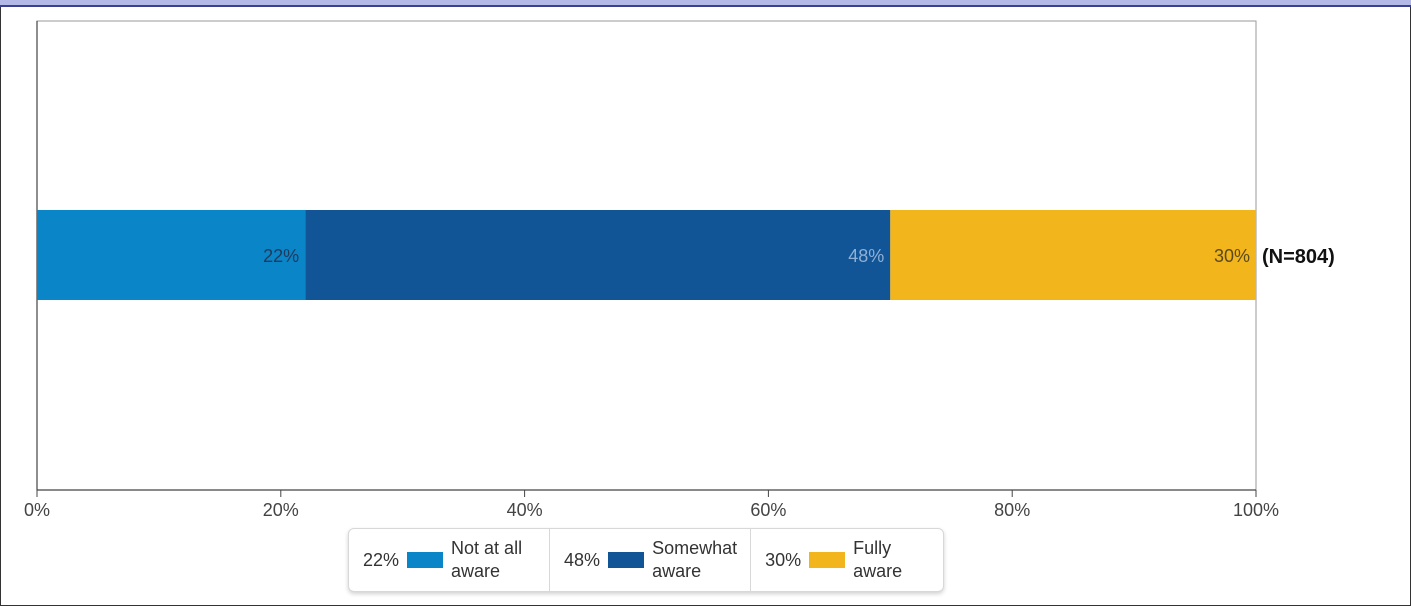  What do you see at coordinates (783, 559) in the screenshot?
I see `legend-pct: 30%` at bounding box center [783, 559].